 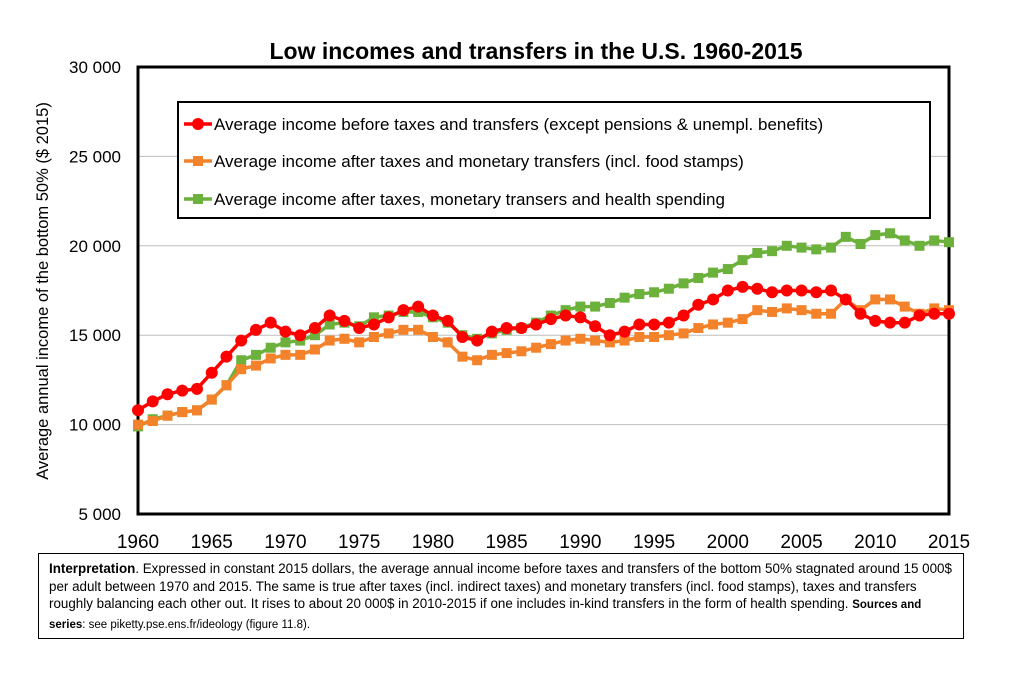 I want to click on sources-label: Sources and series, so click(x=485, y=615).